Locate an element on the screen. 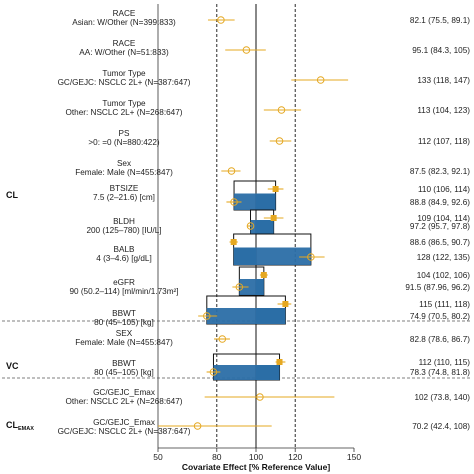 This screenshot has width=474, height=474. estimate-text: 88.6 (86.5, 90.7) is located at coordinates (440, 242).